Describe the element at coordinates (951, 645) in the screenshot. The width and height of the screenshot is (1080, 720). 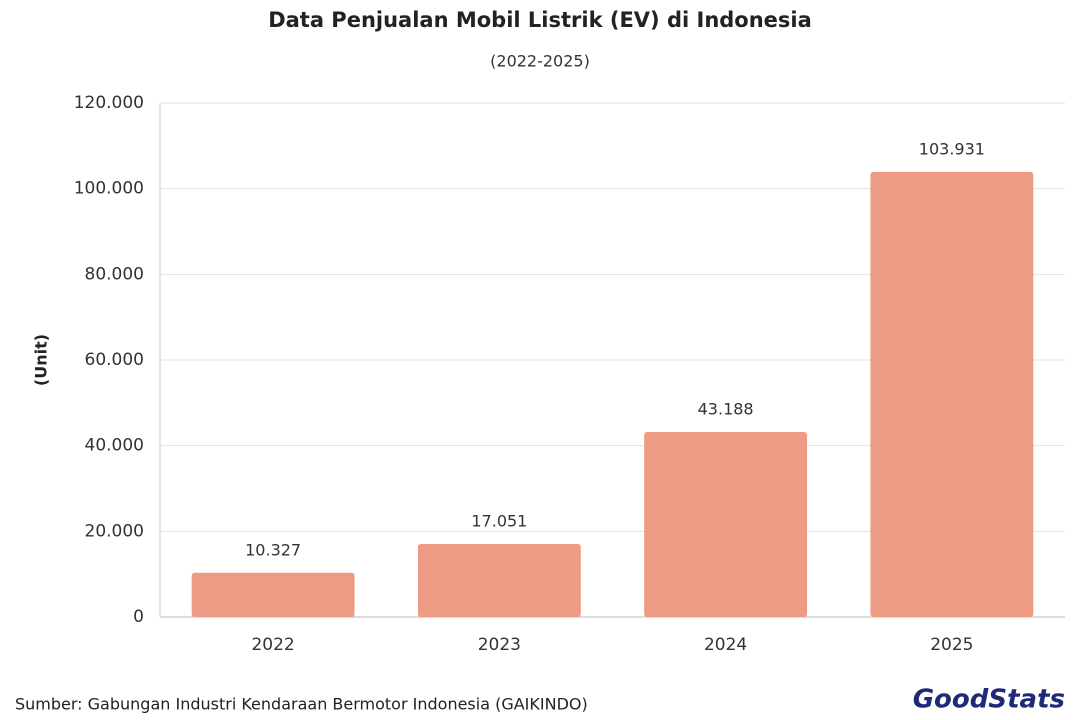
I see `x-tick-label: 2025` at that location.